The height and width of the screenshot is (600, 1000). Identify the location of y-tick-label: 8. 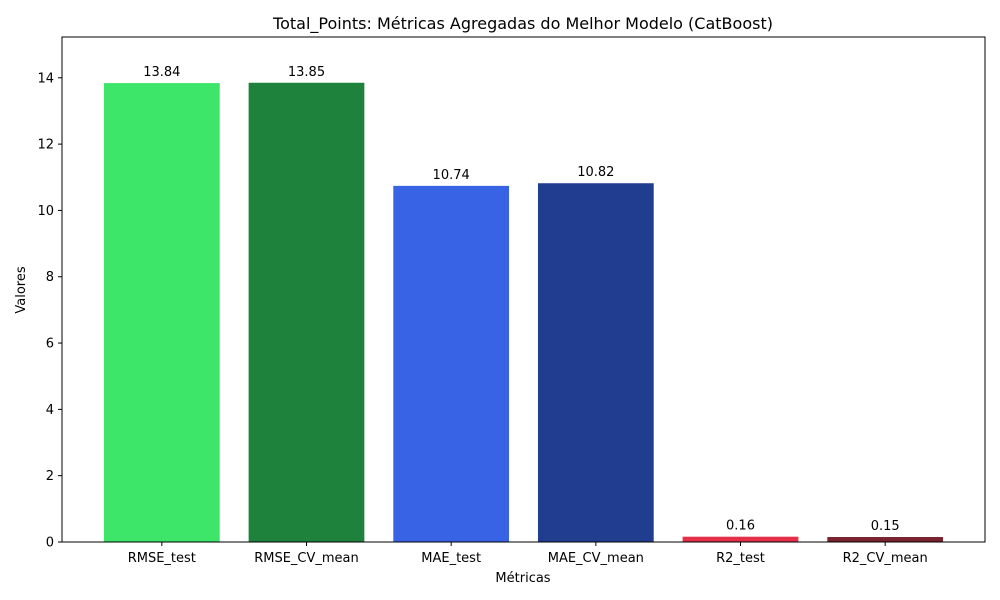
(50, 277).